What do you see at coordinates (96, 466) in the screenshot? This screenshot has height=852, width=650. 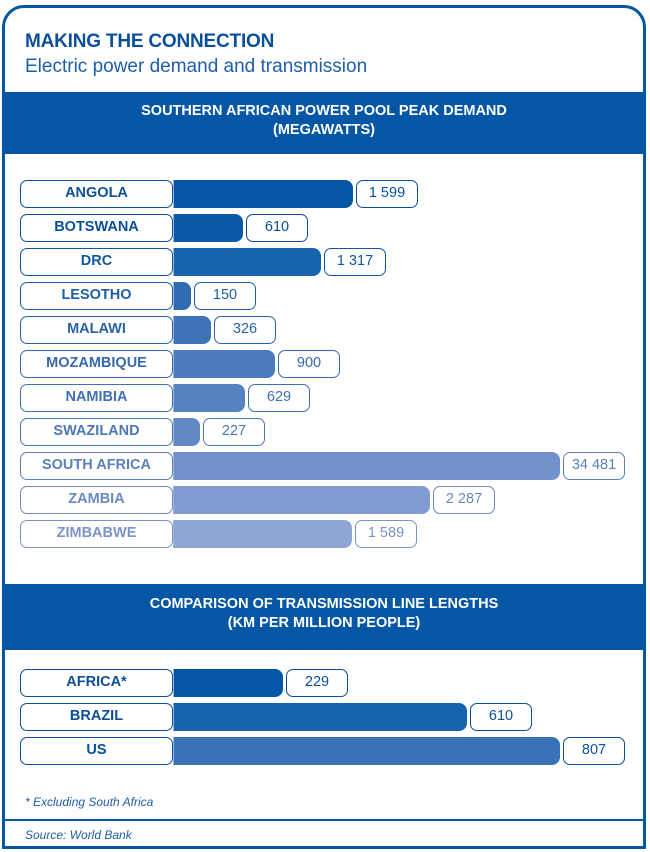 I see `category-label: SOUTH AFRICA` at bounding box center [96, 466].